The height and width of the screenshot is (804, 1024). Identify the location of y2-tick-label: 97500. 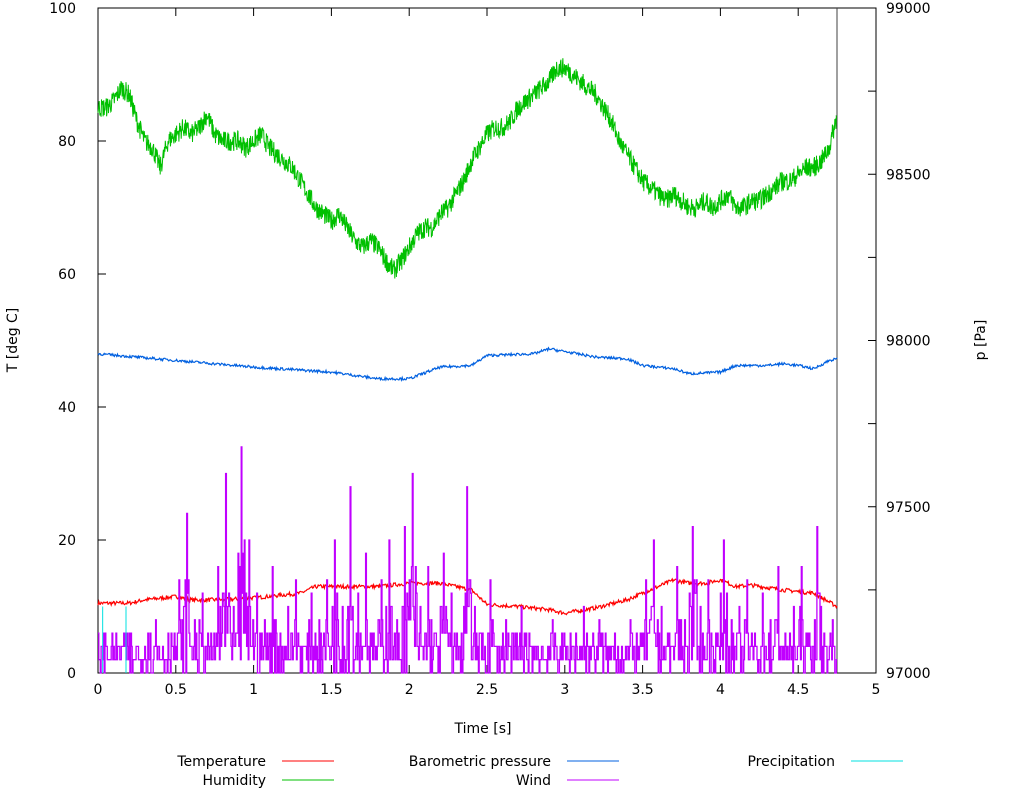
(908, 508).